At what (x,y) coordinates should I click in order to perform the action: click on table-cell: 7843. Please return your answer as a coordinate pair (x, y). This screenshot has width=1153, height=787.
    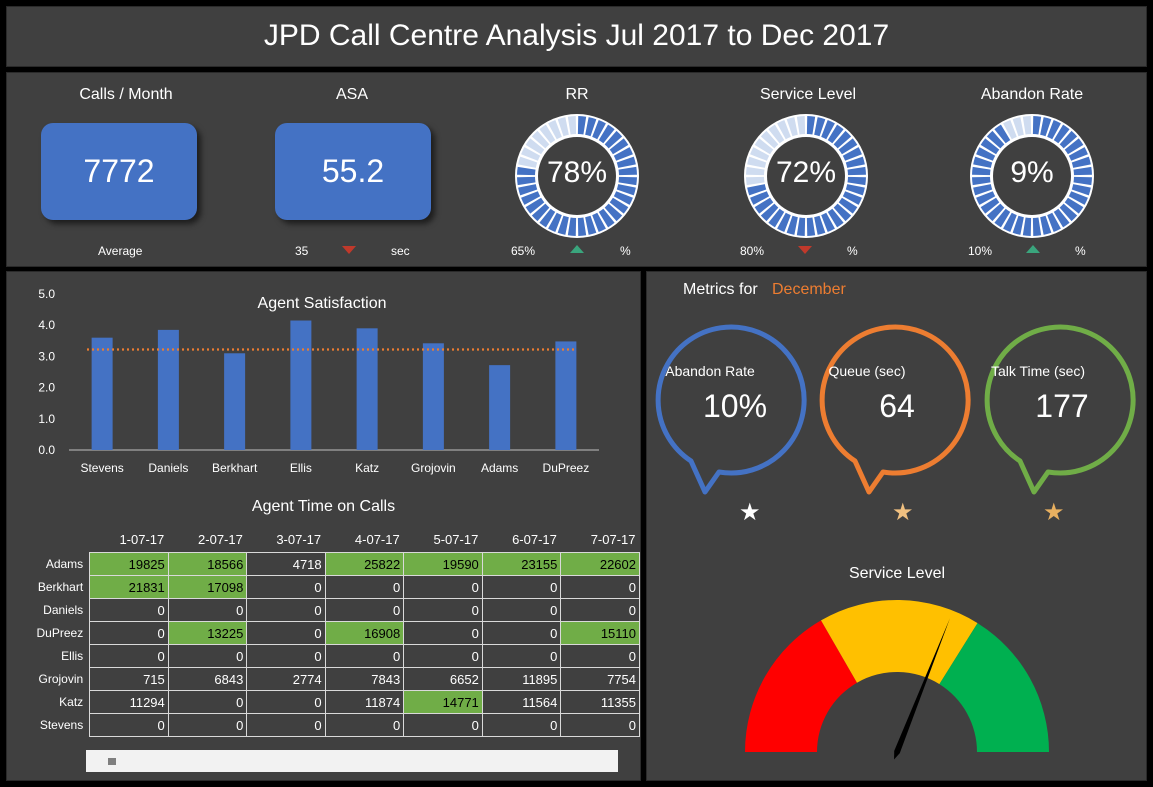
    Looking at the image, I should click on (364, 679).